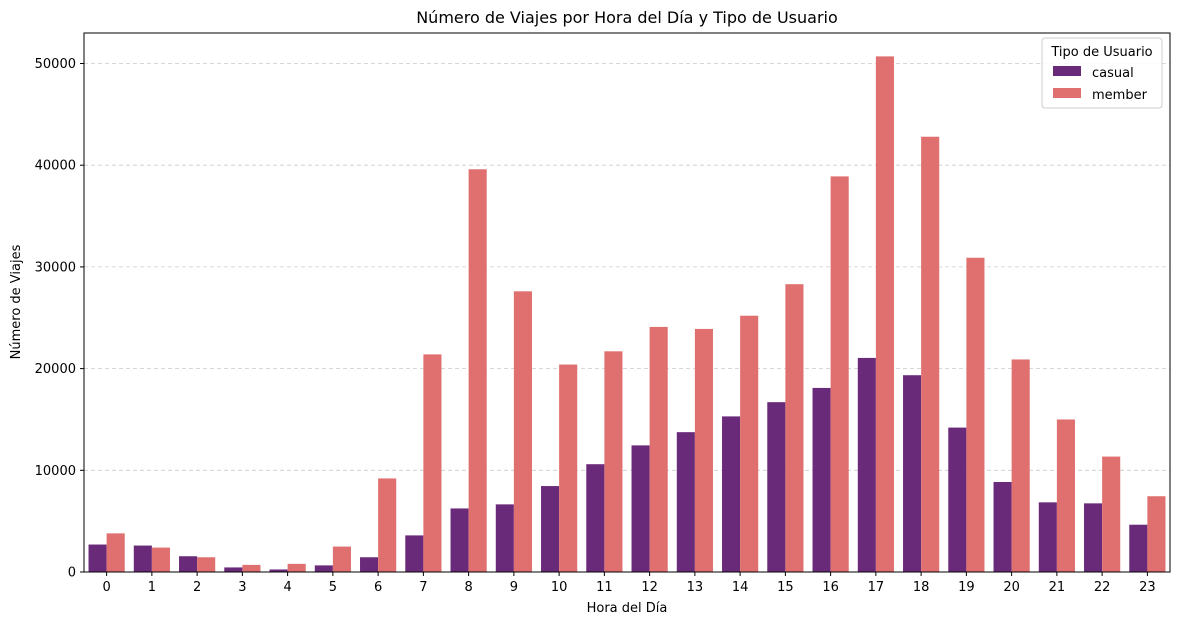  Describe the element at coordinates (1067, 93) in the screenshot. I see `legend-swatch-member` at that location.